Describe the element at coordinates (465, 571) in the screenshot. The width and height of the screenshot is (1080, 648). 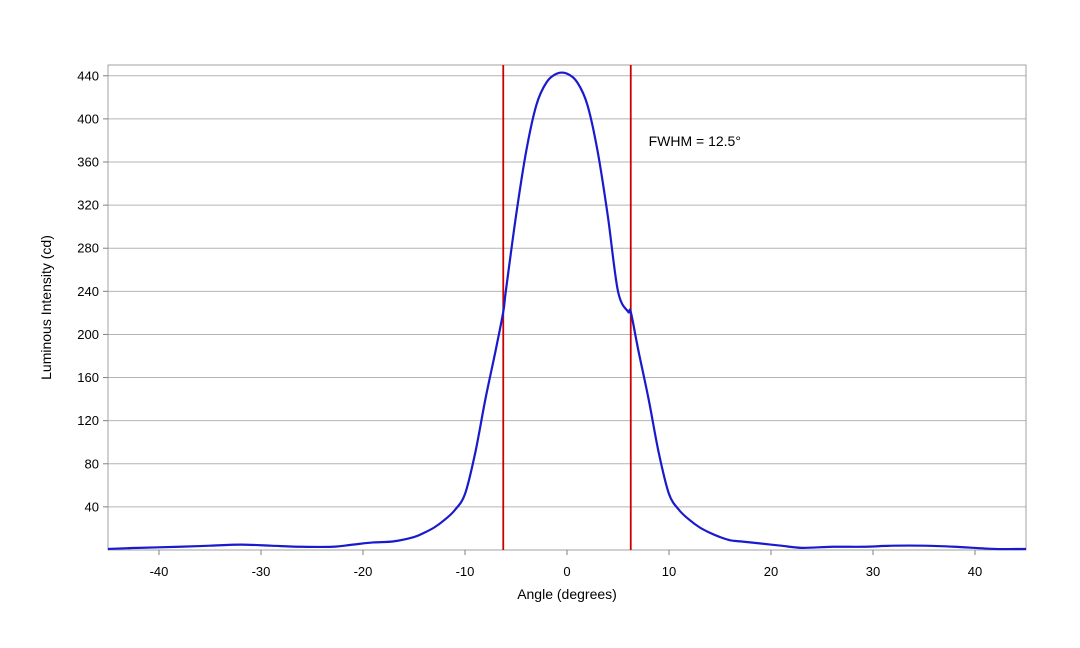
I see `x-tick-label: -10` at that location.